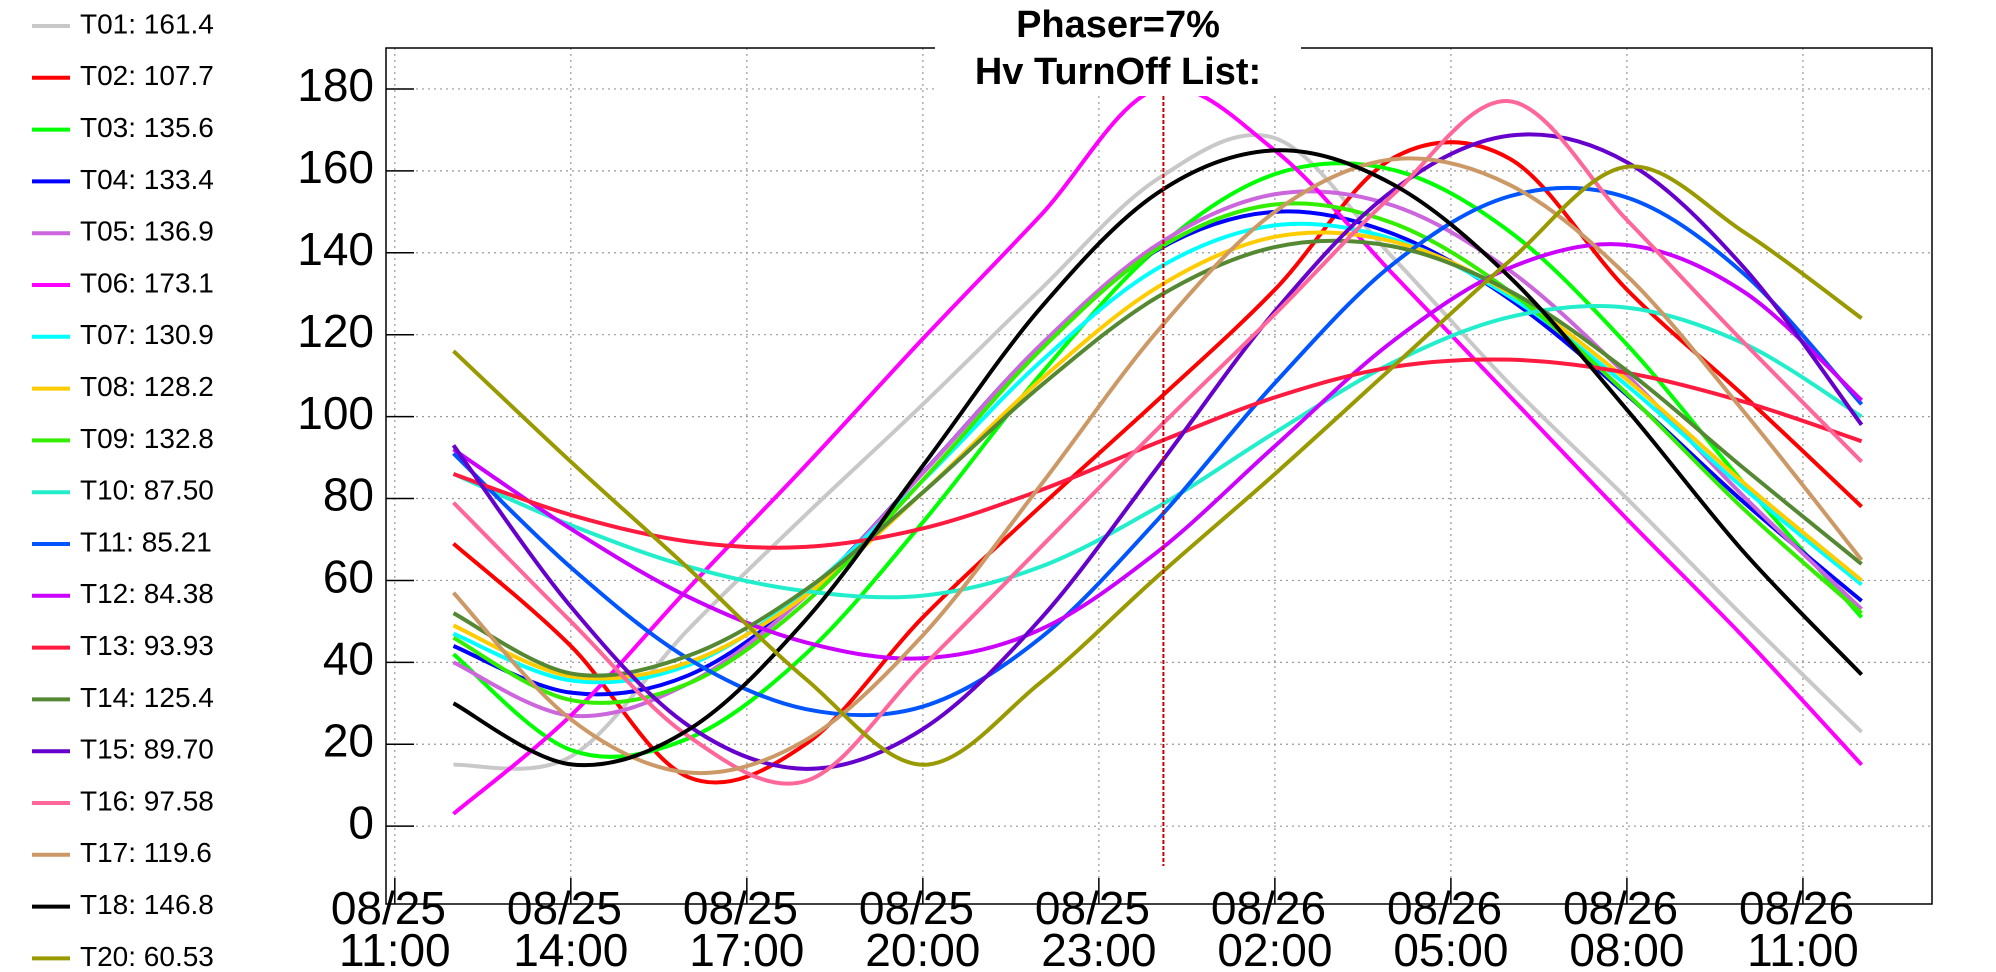  Describe the element at coordinates (1118, 25) in the screenshot. I see `chart-title: Phaser=7%` at that location.